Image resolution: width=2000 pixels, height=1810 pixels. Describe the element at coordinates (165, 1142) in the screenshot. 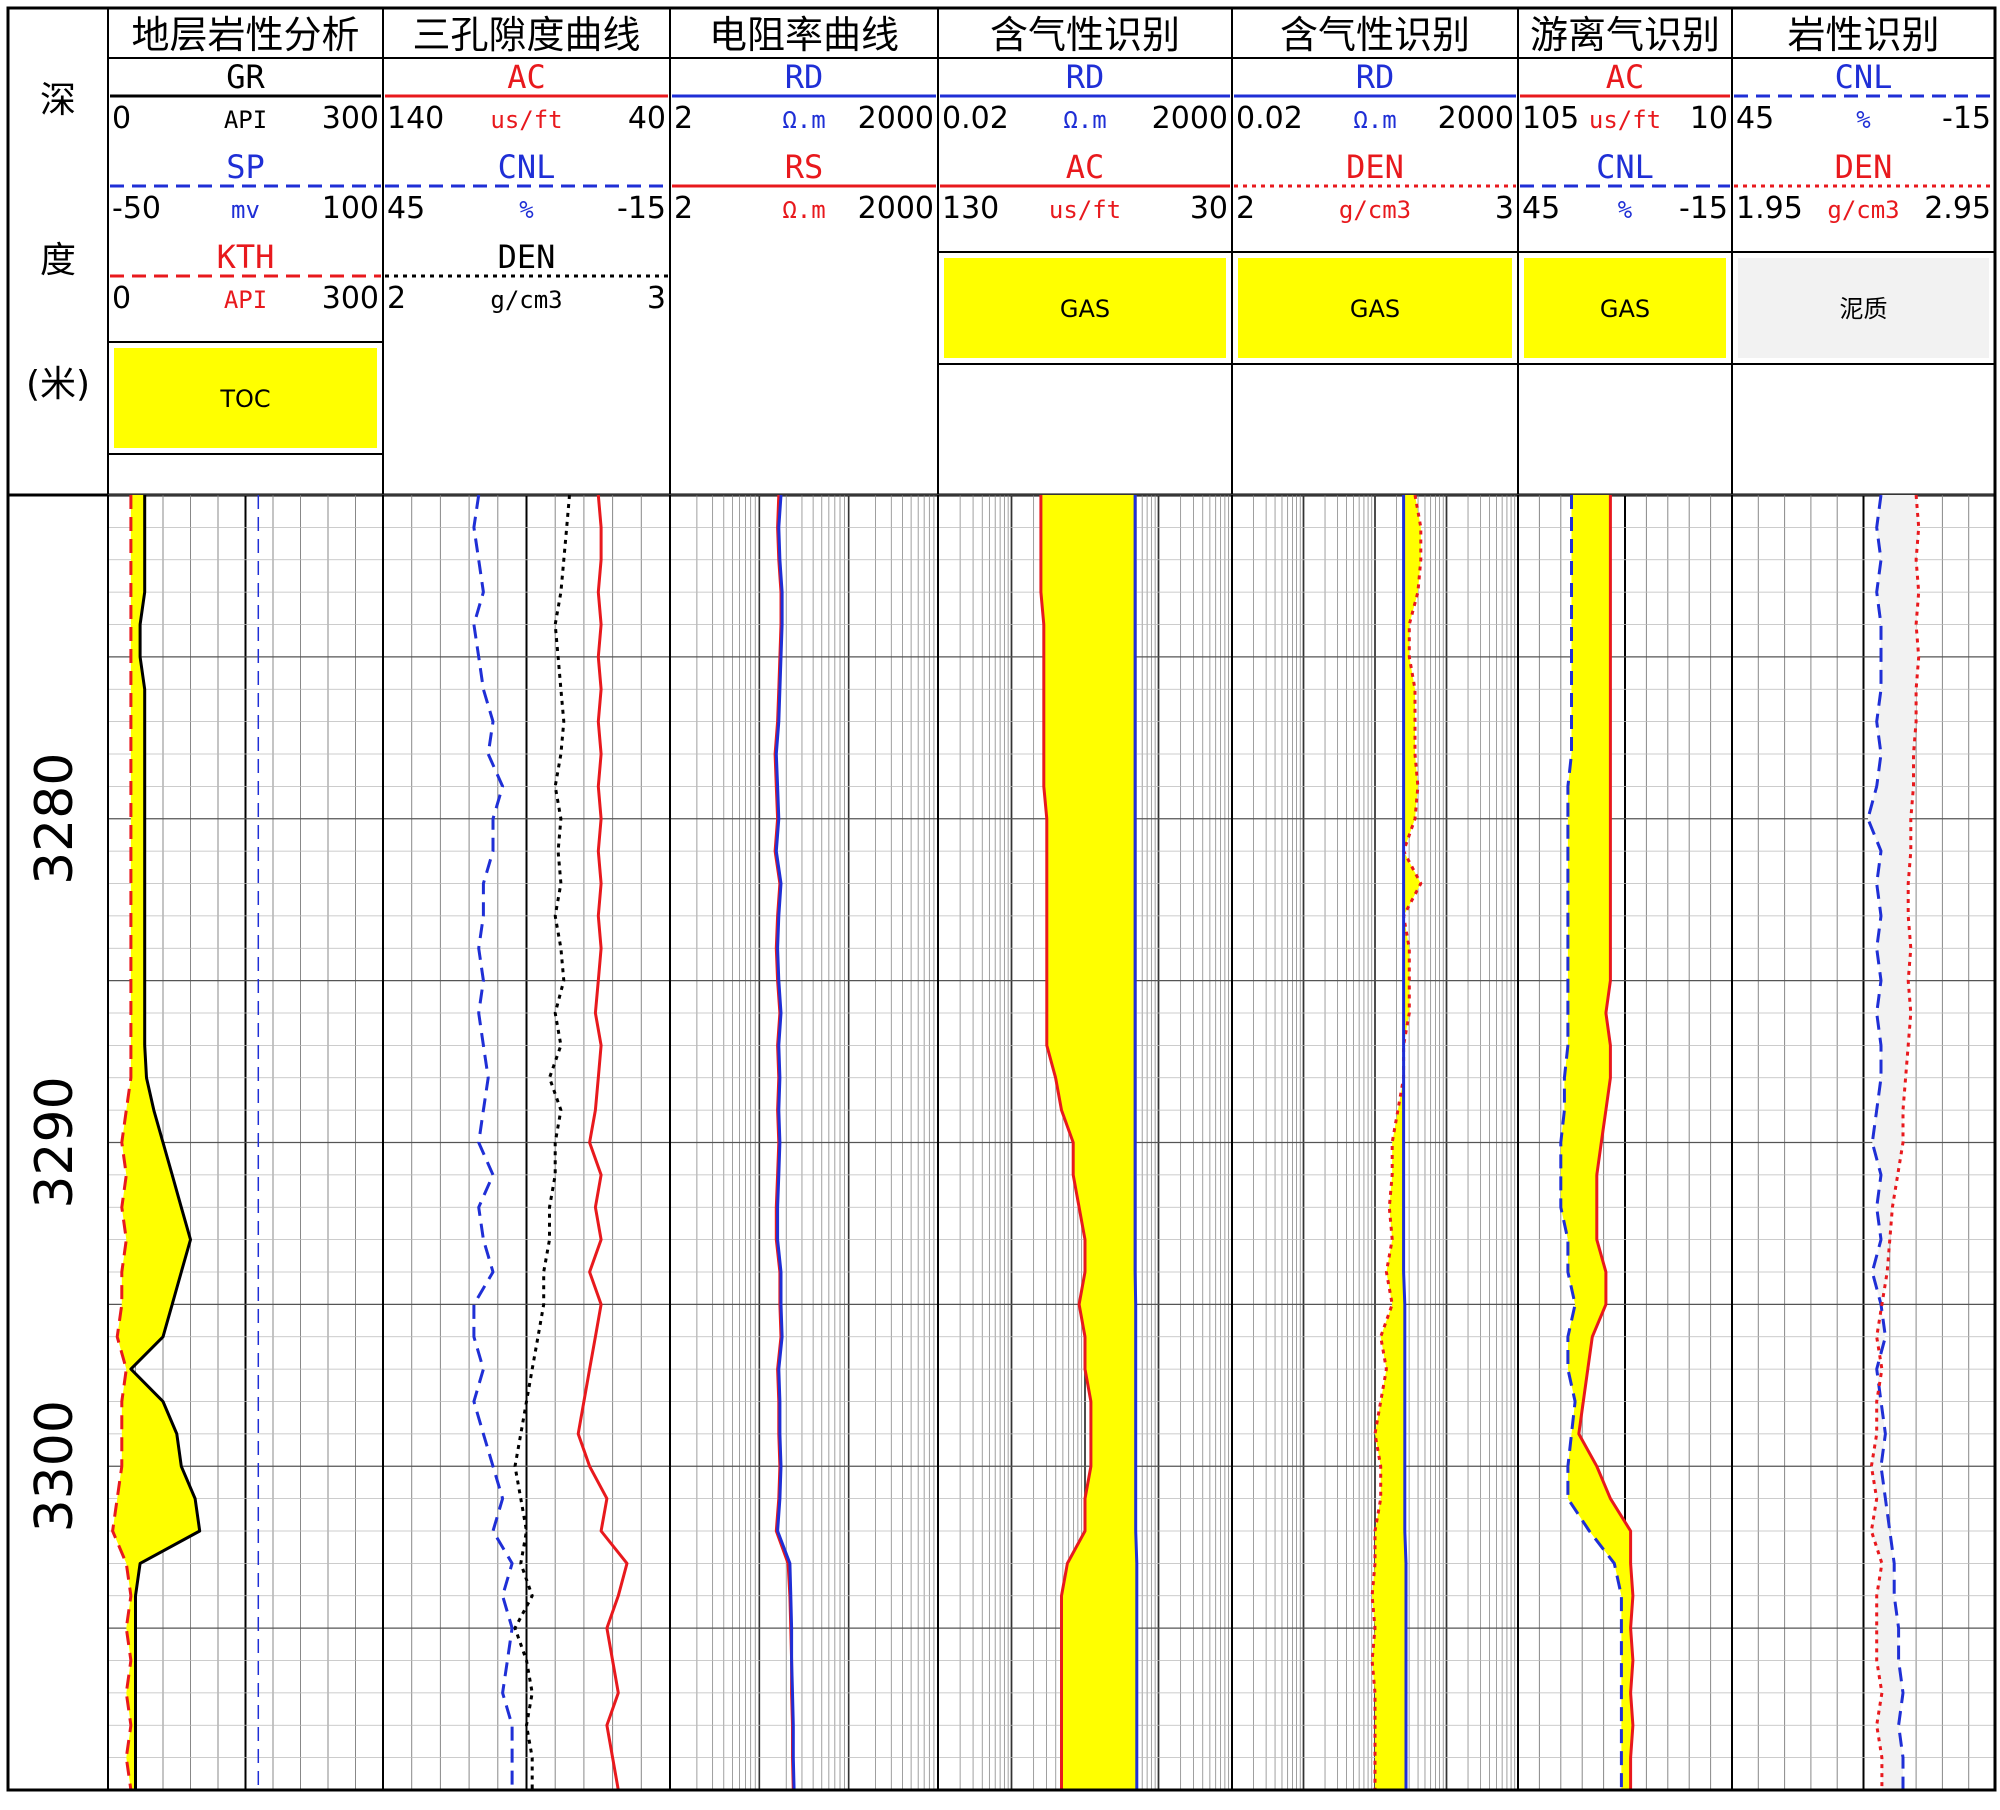

I see `gr-curve` at that location.